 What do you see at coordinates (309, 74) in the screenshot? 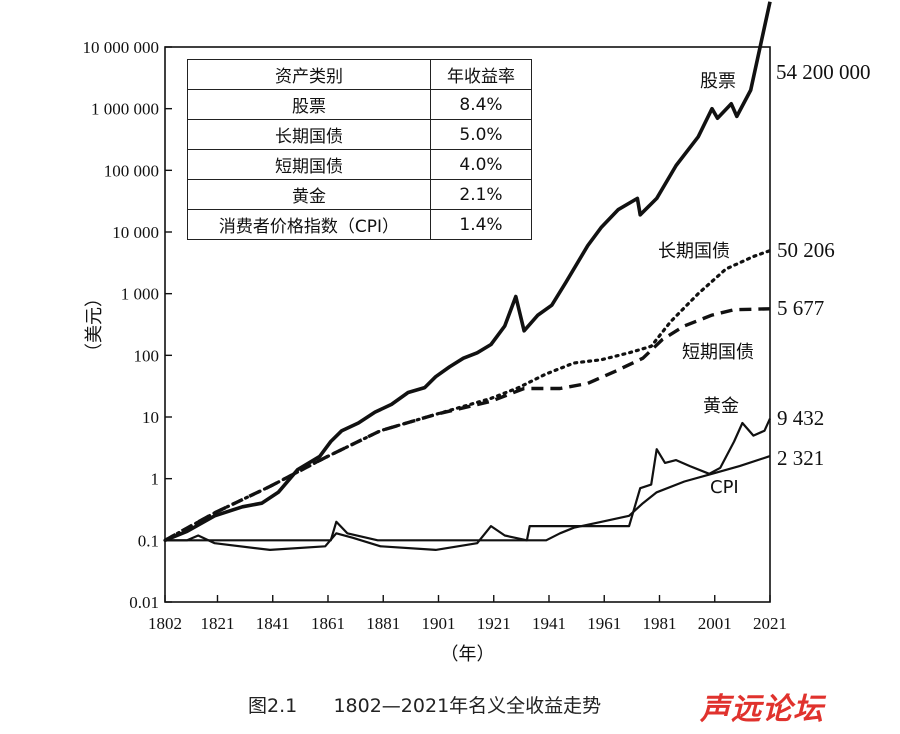
I see `table-header-asset: 资产类别` at bounding box center [309, 74].